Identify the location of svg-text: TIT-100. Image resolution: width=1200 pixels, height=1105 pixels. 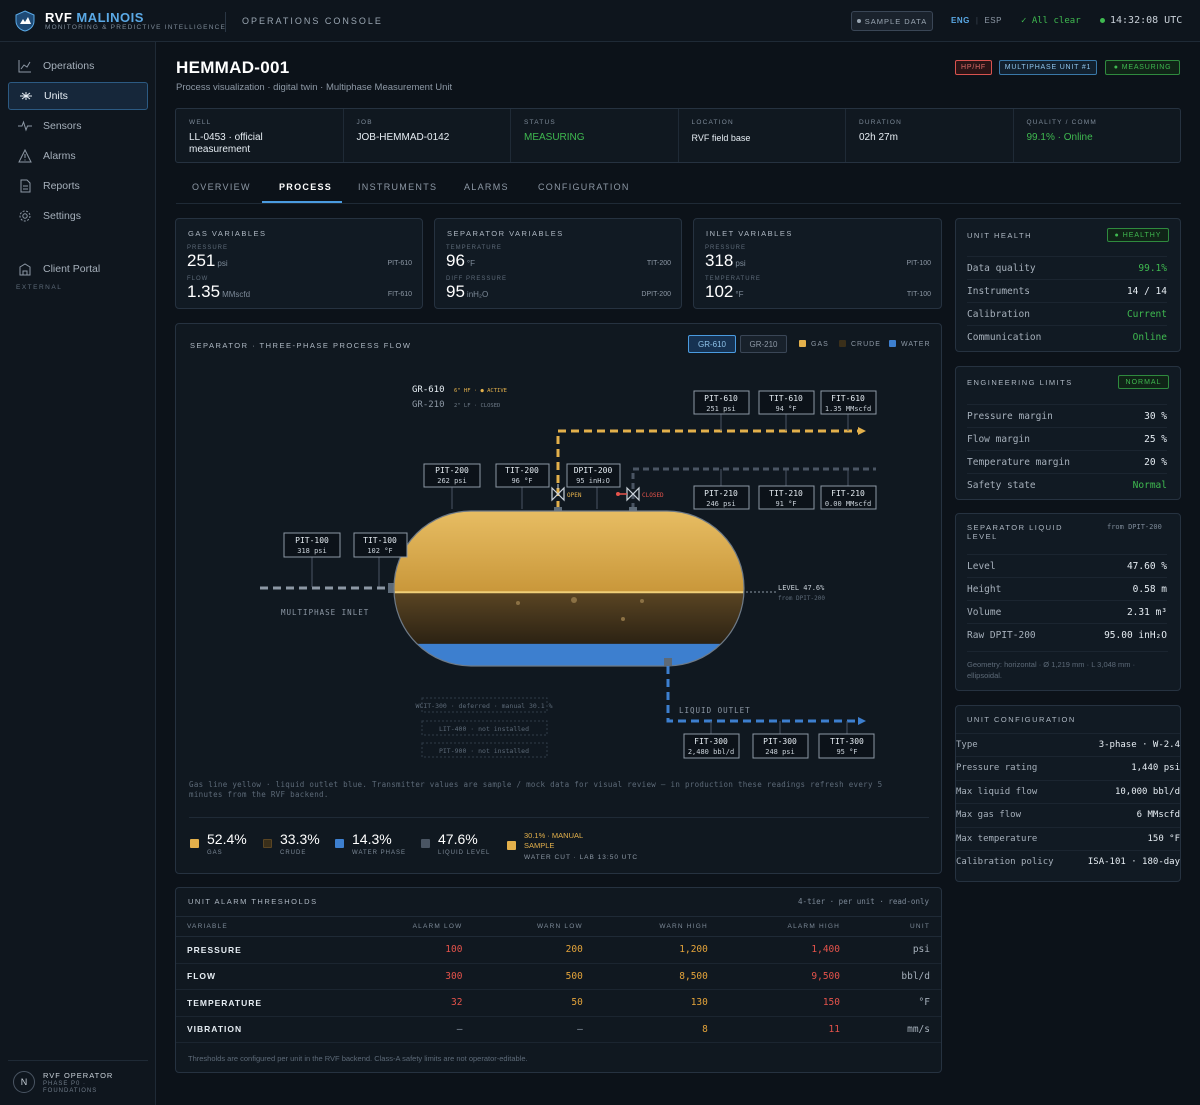
(380, 540).